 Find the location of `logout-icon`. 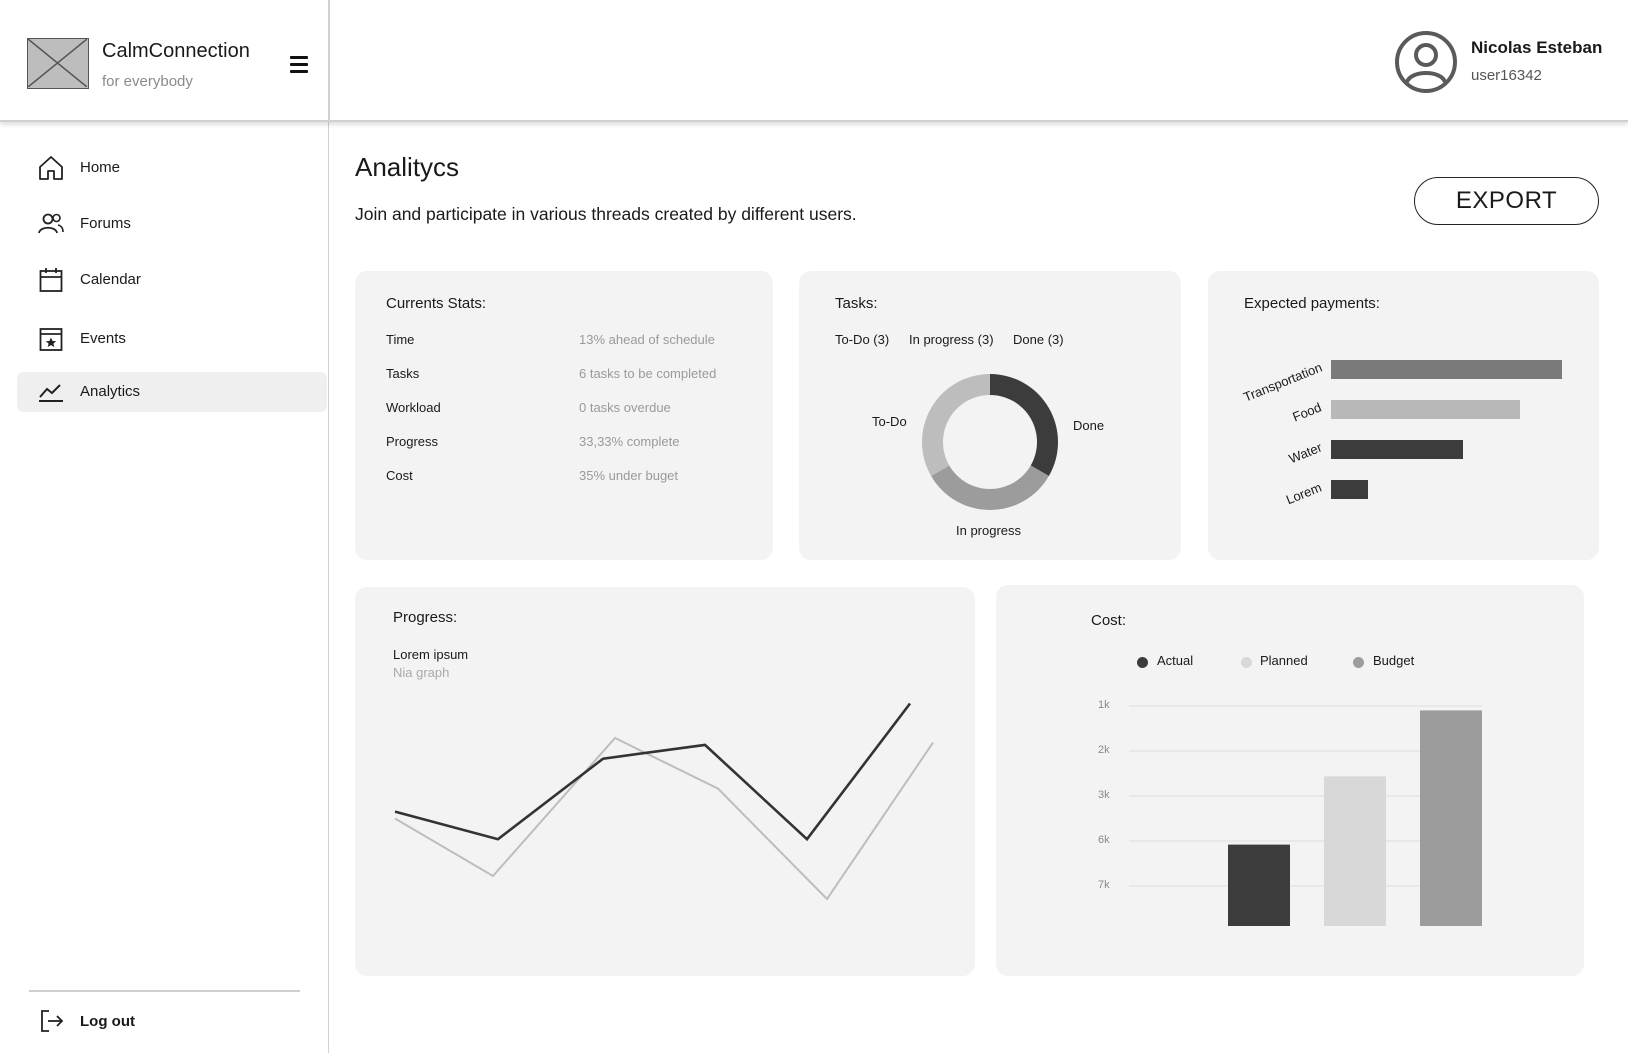

logout-icon is located at coordinates (52, 1021).